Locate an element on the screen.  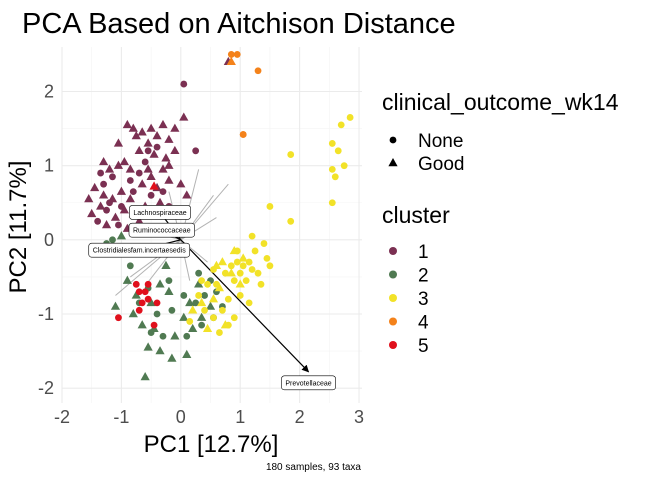
loading-label: Prevotellaceae is located at coordinates (308, 383).